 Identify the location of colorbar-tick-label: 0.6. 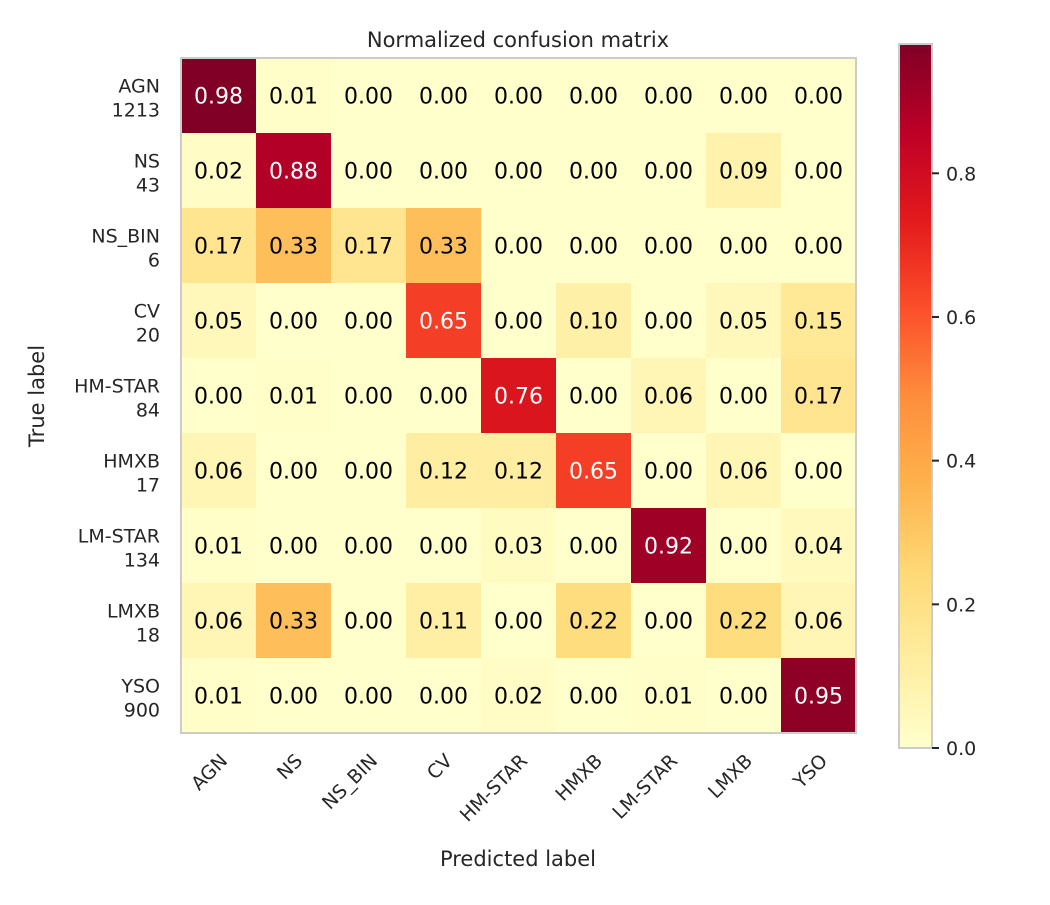
(961, 318).